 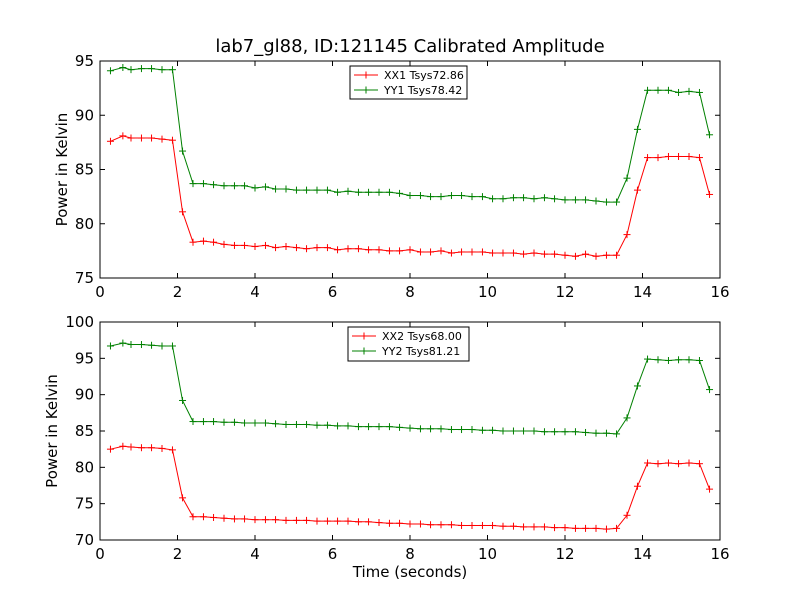 I want to click on x-tick-label: 4, so click(x=255, y=292).